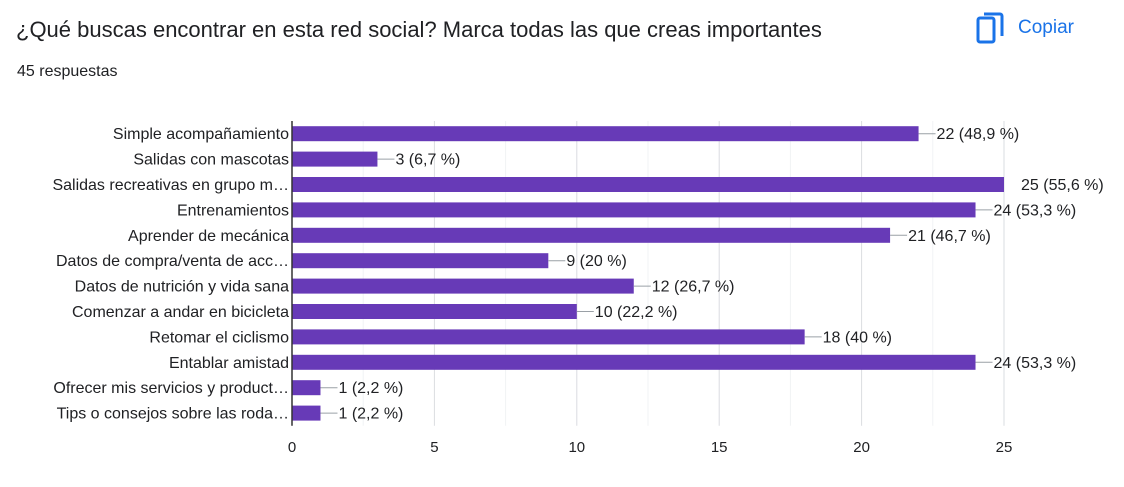 The height and width of the screenshot is (487, 1124). I want to click on category-label: Comenzar a andar en bicicleta, so click(180, 312).